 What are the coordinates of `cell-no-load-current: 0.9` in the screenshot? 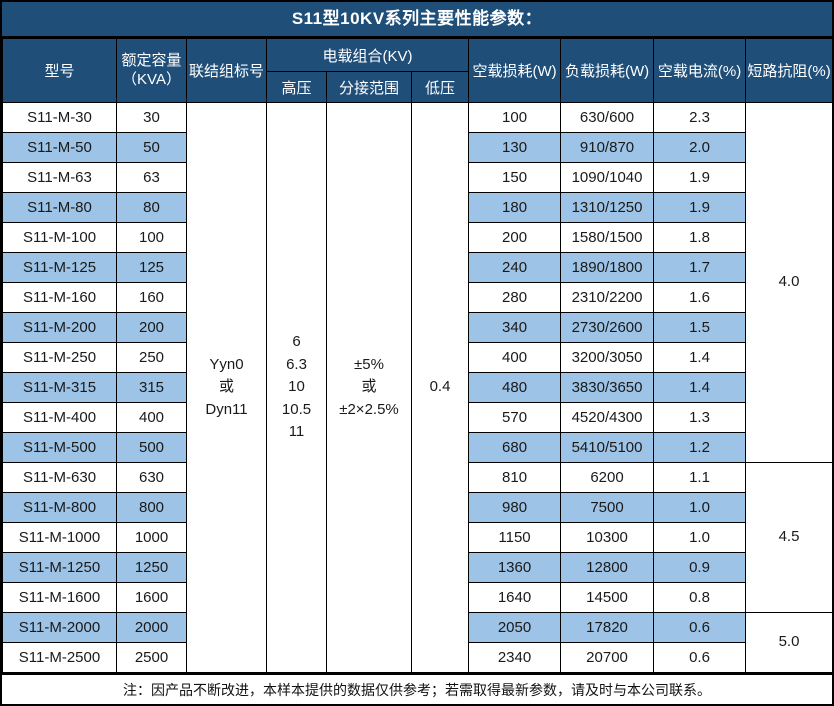 It's located at (700, 567).